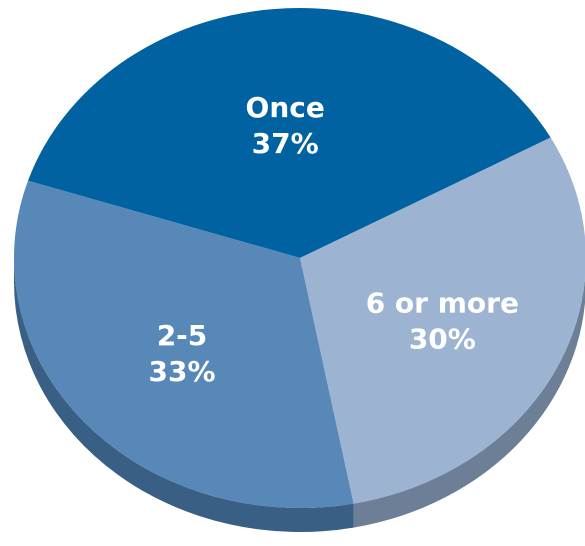  What do you see at coordinates (285, 143) in the screenshot?
I see `slice-value-once: 37%` at bounding box center [285, 143].